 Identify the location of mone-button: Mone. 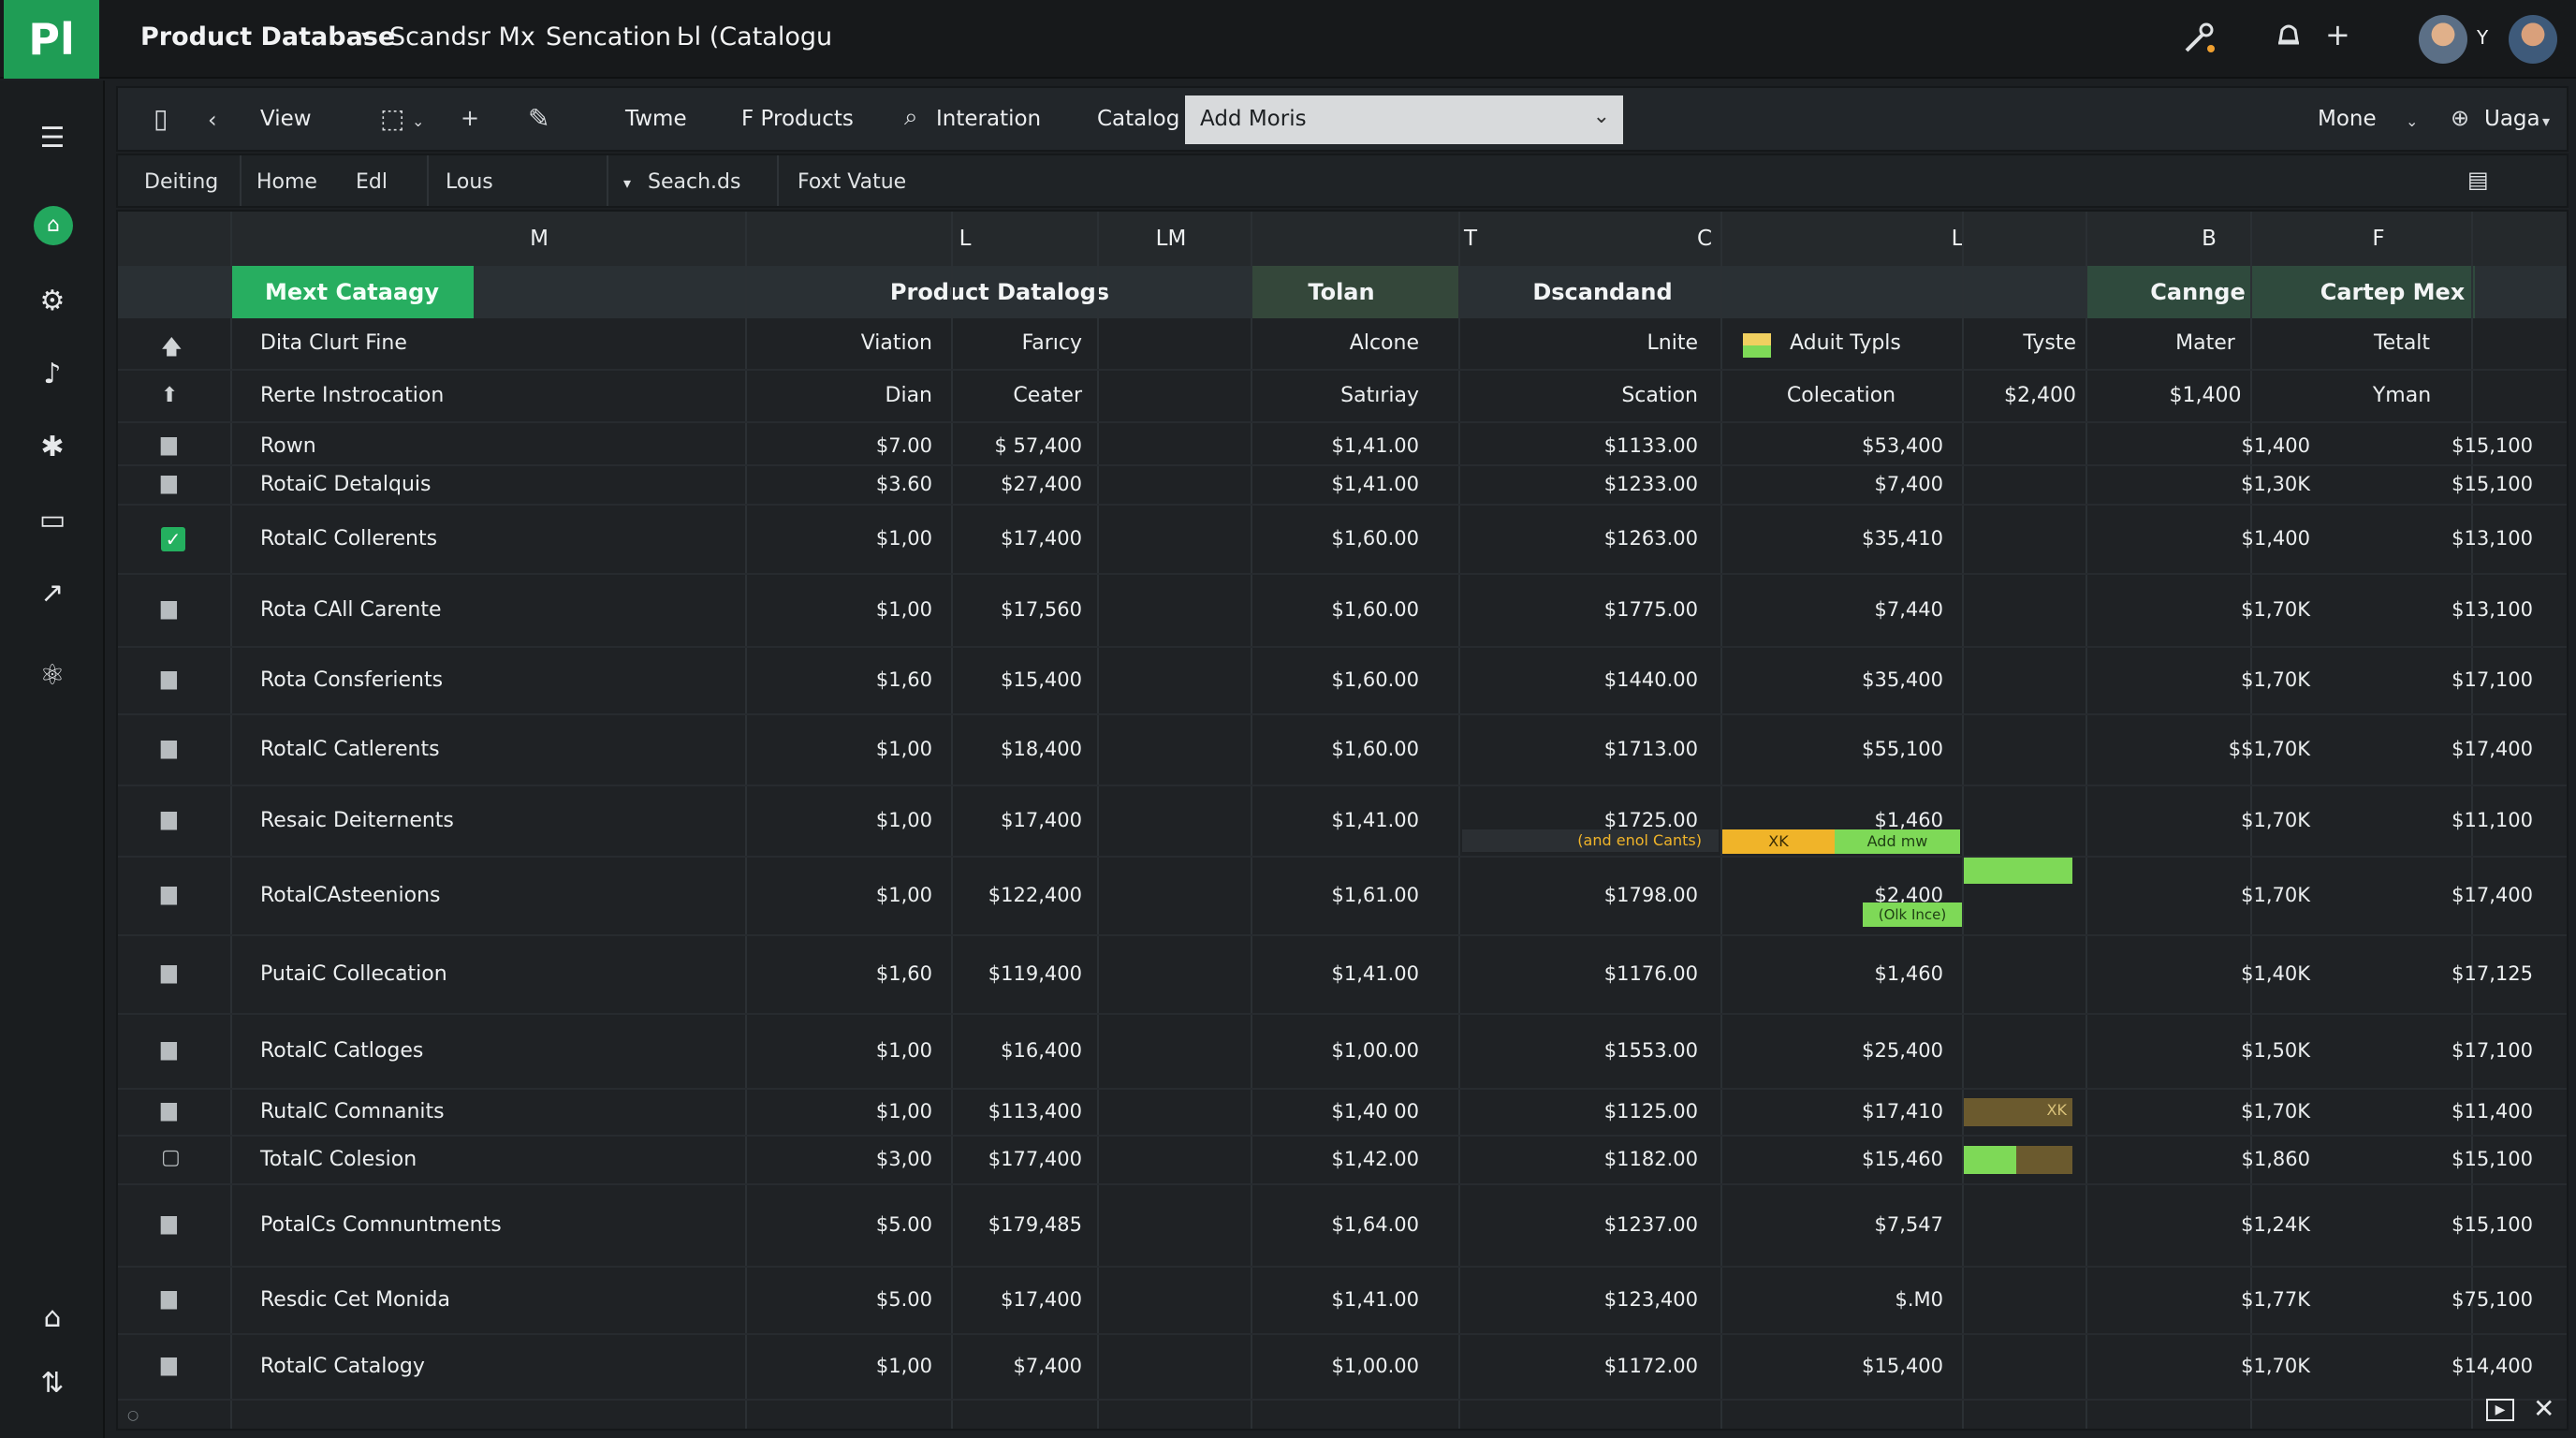
(2347, 119).